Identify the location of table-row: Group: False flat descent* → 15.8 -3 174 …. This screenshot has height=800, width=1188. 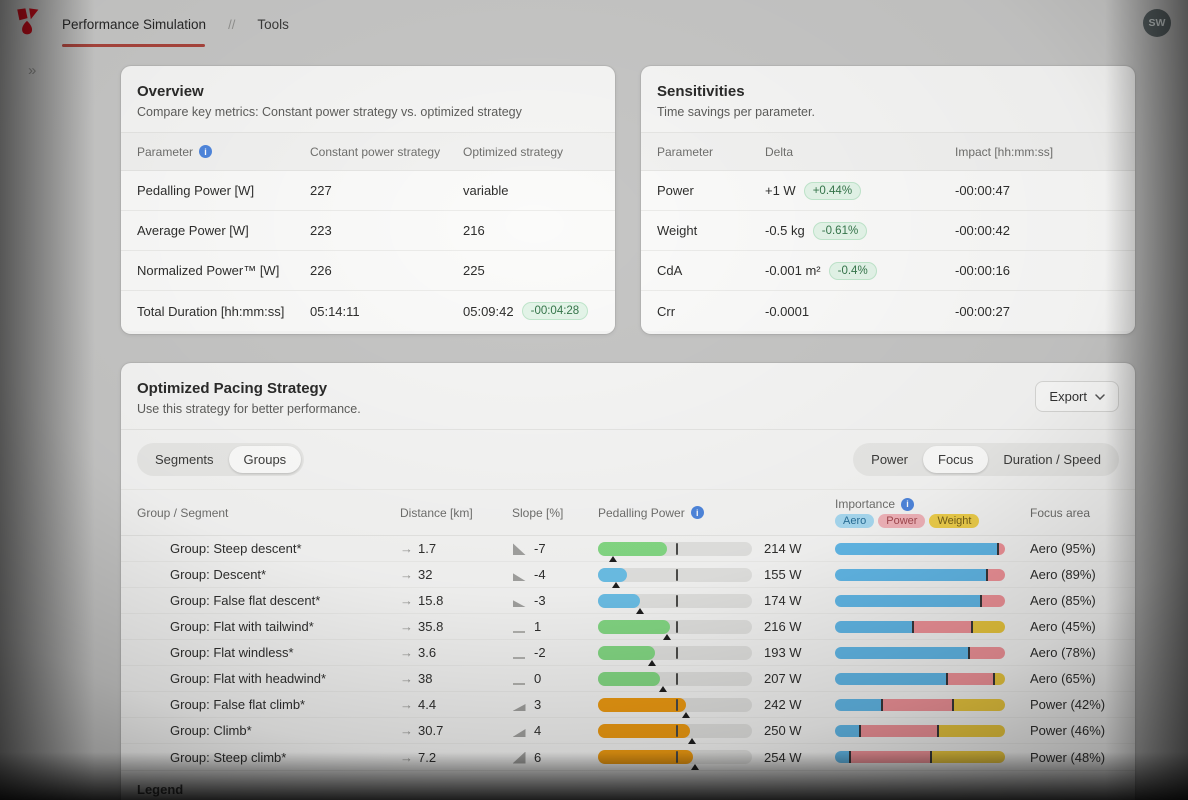
(628, 601).